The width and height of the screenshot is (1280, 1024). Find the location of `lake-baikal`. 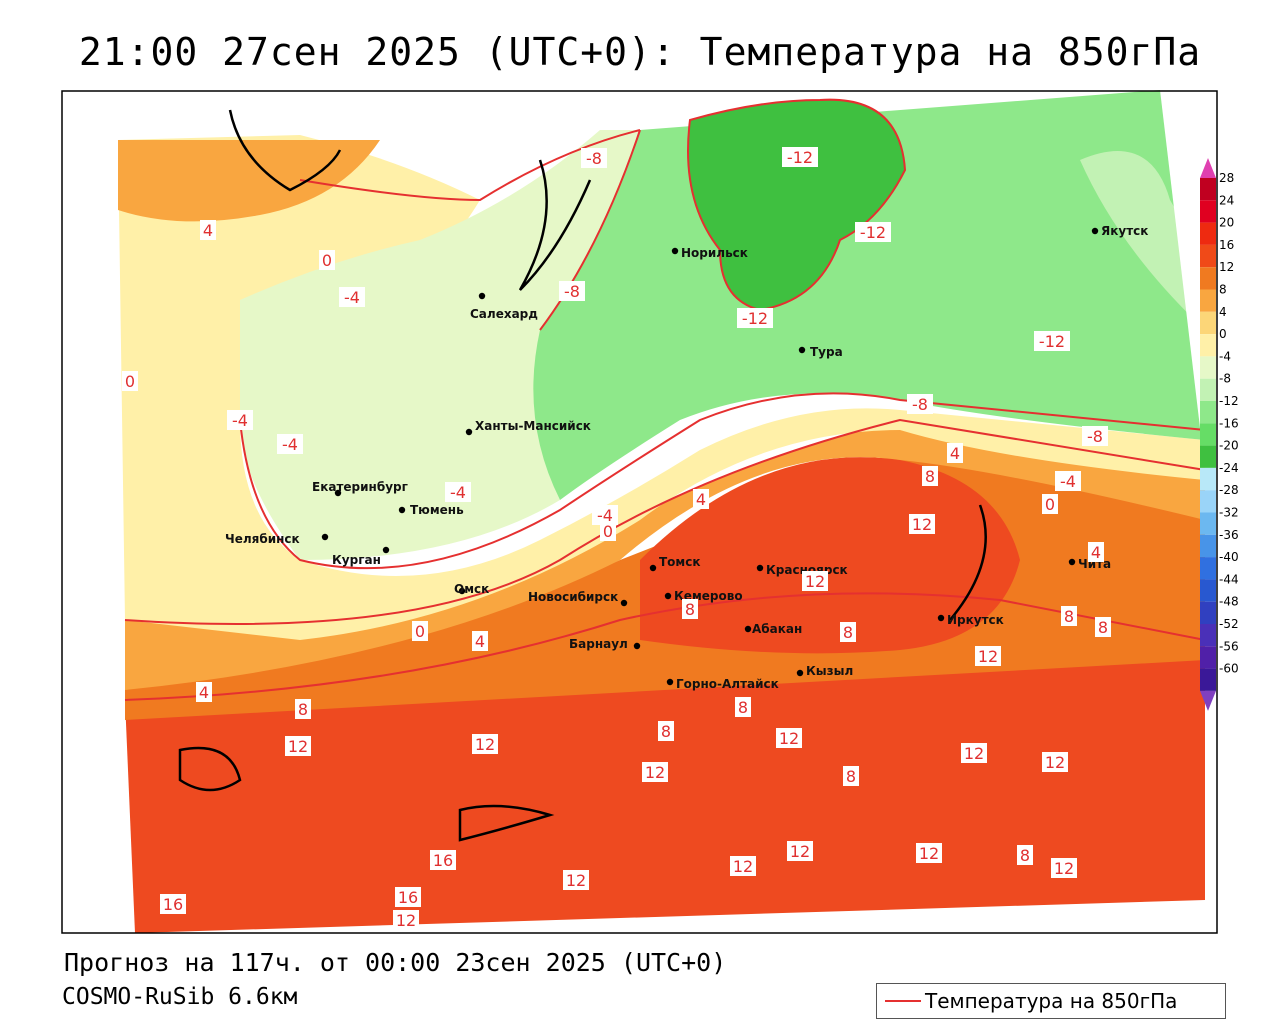

lake-baikal is located at coordinates (968, 562).